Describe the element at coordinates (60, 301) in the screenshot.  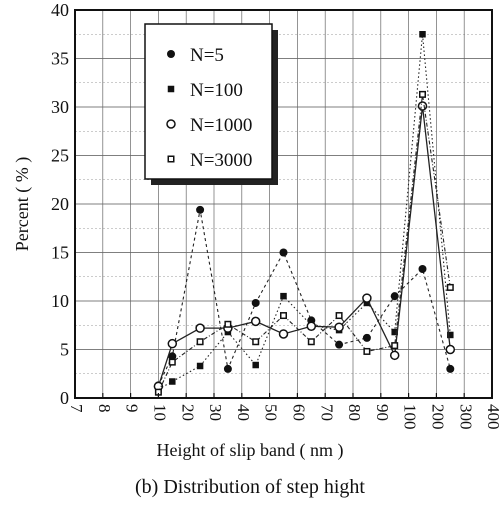
I see `y-tick-label: 10` at that location.